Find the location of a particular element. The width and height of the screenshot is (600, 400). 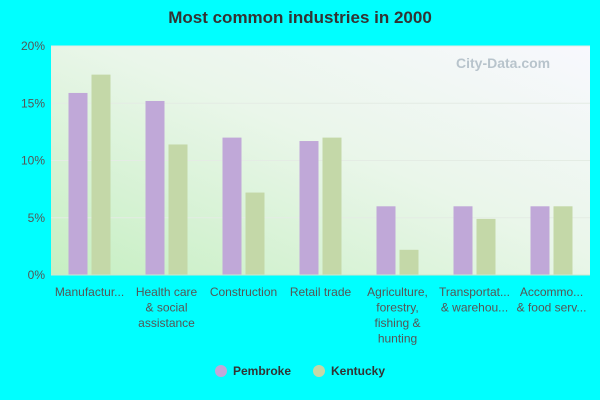

y-tick-label: 20% is located at coordinates (33, 46).